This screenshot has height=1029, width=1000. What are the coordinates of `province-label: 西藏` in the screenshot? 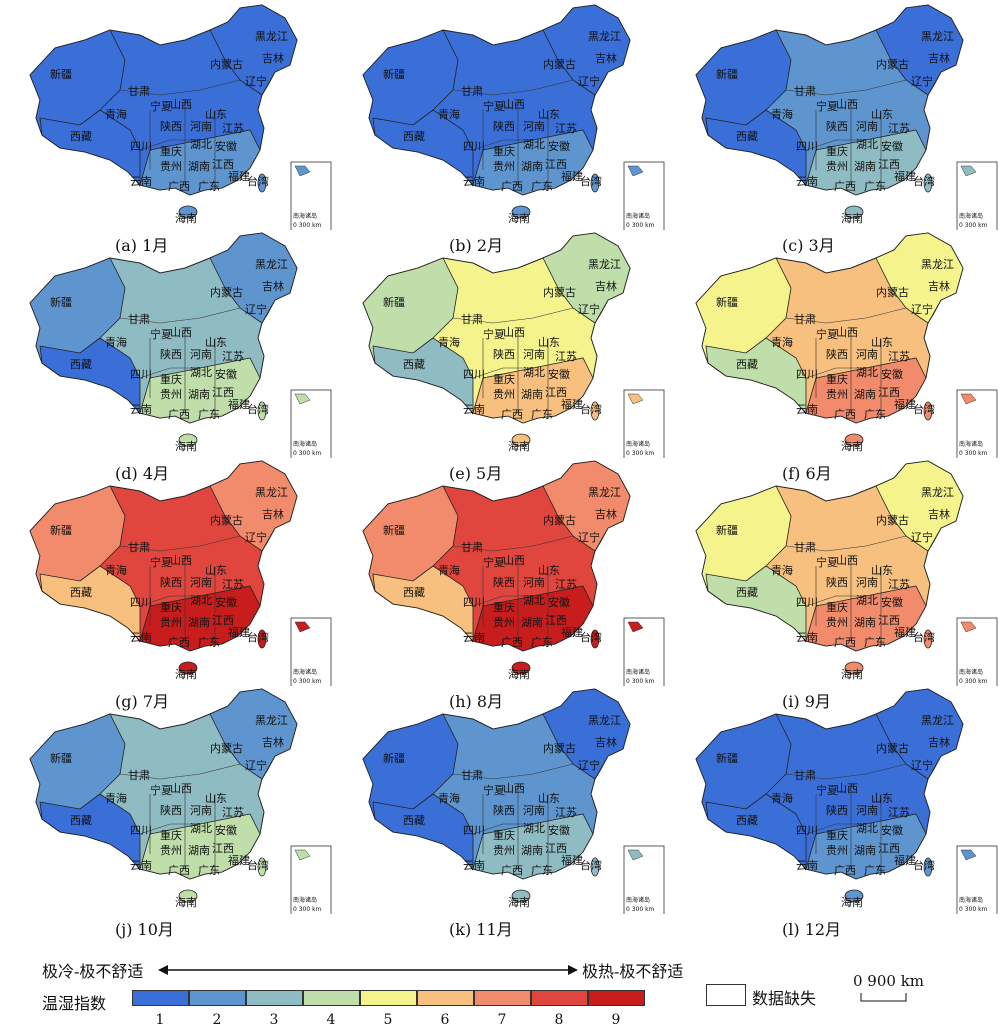 It's located at (81, 364).